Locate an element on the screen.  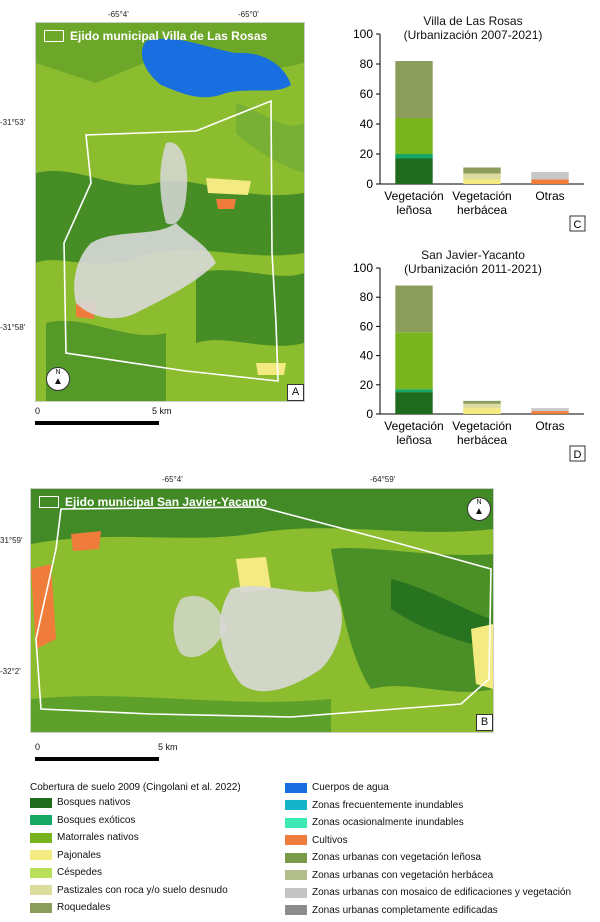
legend-item: Zonas urbanas completamente edificadas is located at coordinates (391, 910).